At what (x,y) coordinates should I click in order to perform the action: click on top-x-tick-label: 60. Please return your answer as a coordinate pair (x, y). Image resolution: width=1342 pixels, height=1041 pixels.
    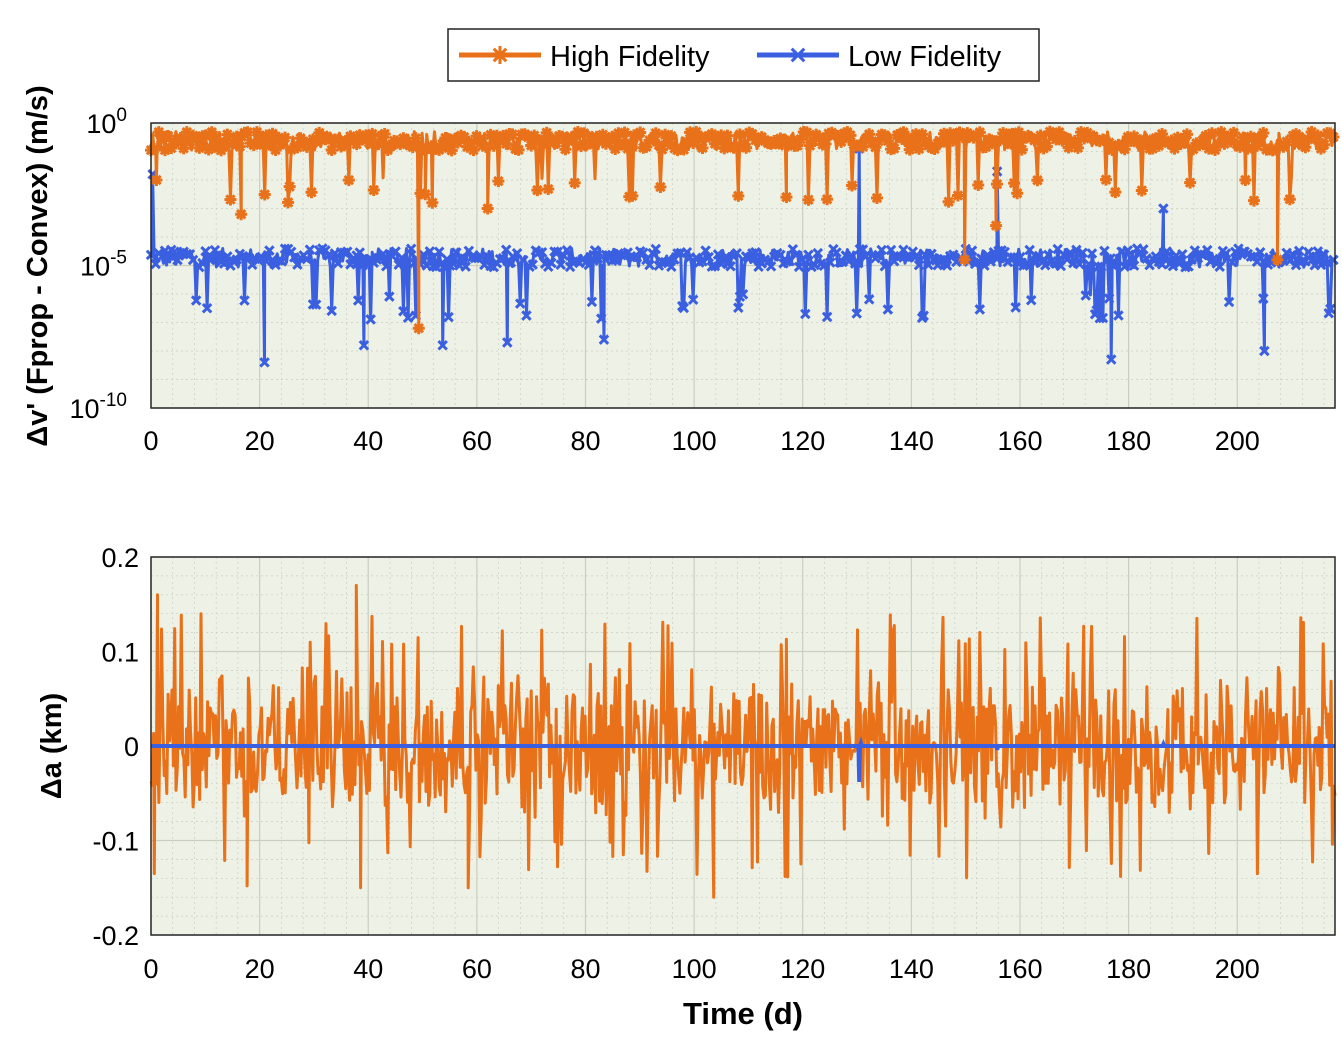
    Looking at the image, I should click on (477, 441).